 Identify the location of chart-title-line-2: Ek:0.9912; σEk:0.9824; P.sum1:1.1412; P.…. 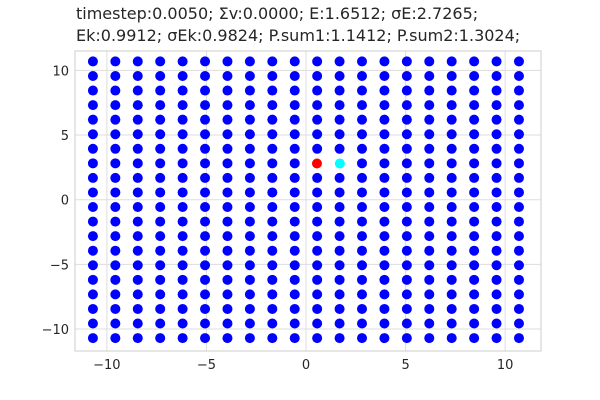
(298, 35).